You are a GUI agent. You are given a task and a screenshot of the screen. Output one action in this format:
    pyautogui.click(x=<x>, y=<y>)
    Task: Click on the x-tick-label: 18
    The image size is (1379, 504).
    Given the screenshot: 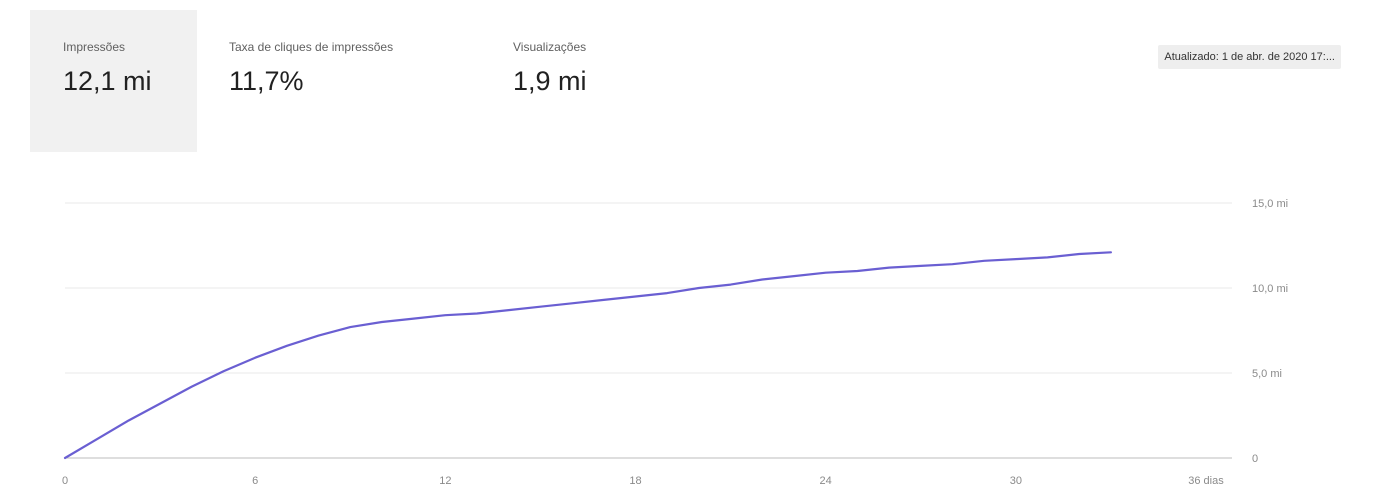 What is the action you would take?
    pyautogui.click(x=635, y=481)
    